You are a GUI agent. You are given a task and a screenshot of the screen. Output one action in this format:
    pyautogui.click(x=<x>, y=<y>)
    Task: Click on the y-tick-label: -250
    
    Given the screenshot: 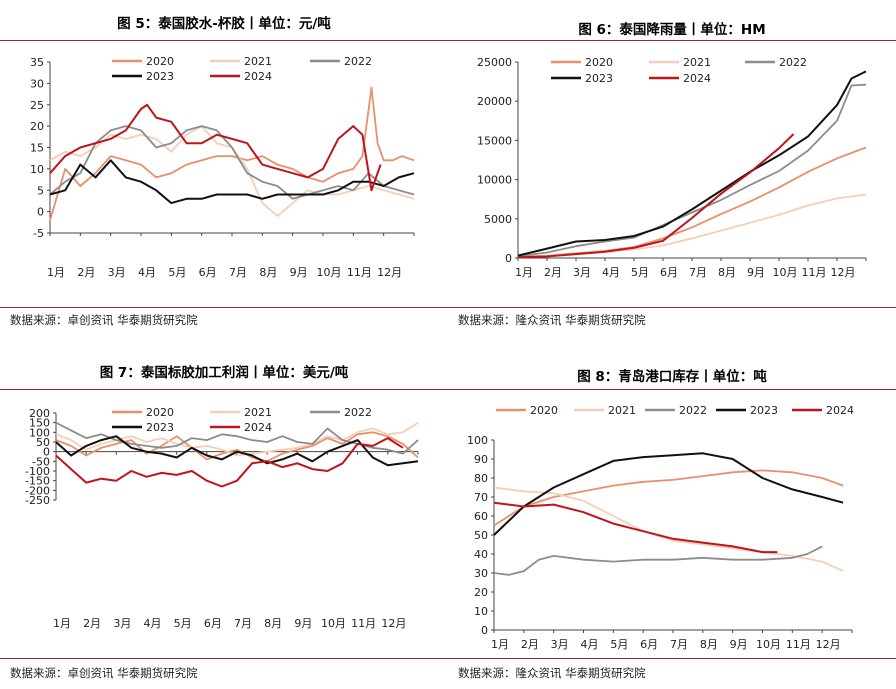 What is the action you would take?
    pyautogui.click(x=37, y=500)
    